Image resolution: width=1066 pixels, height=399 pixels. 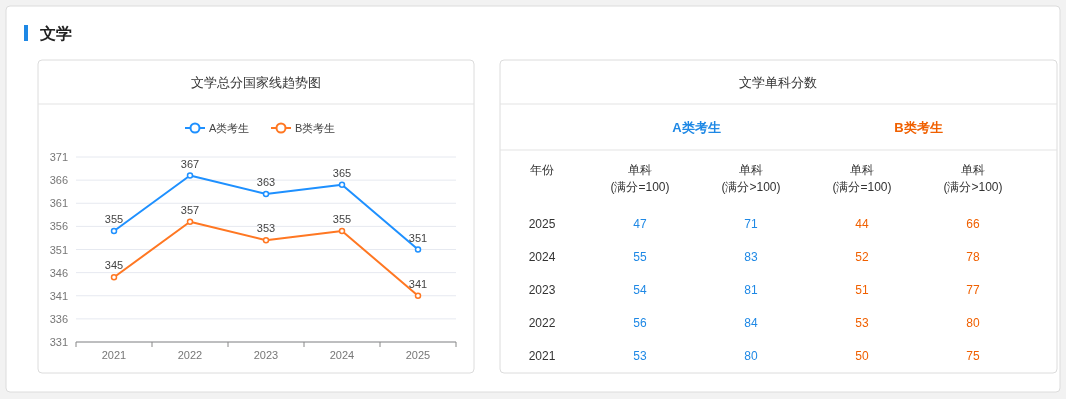 What do you see at coordinates (418, 237) in the screenshot?
I see `data-label: 351` at bounding box center [418, 237].